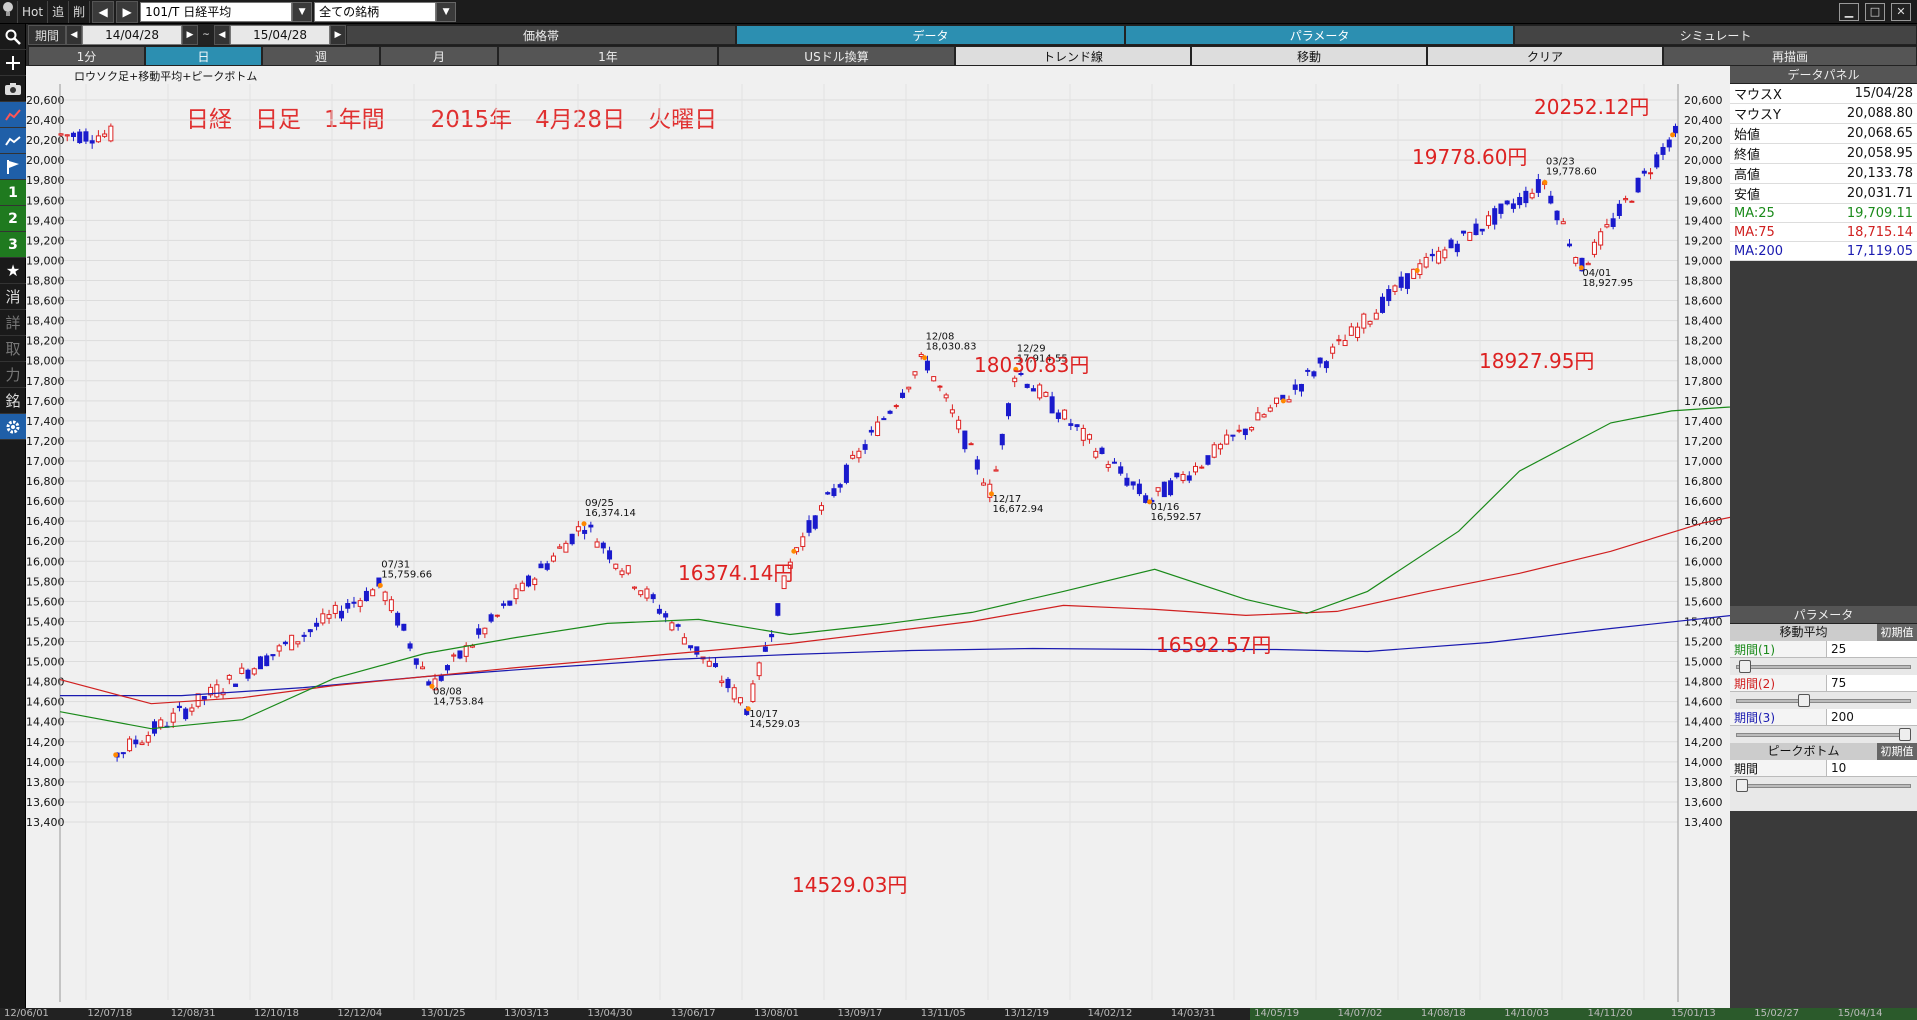 This screenshot has height=1020, width=1917. I want to click on prev-arrow-icon: ◀, so click(103, 11).